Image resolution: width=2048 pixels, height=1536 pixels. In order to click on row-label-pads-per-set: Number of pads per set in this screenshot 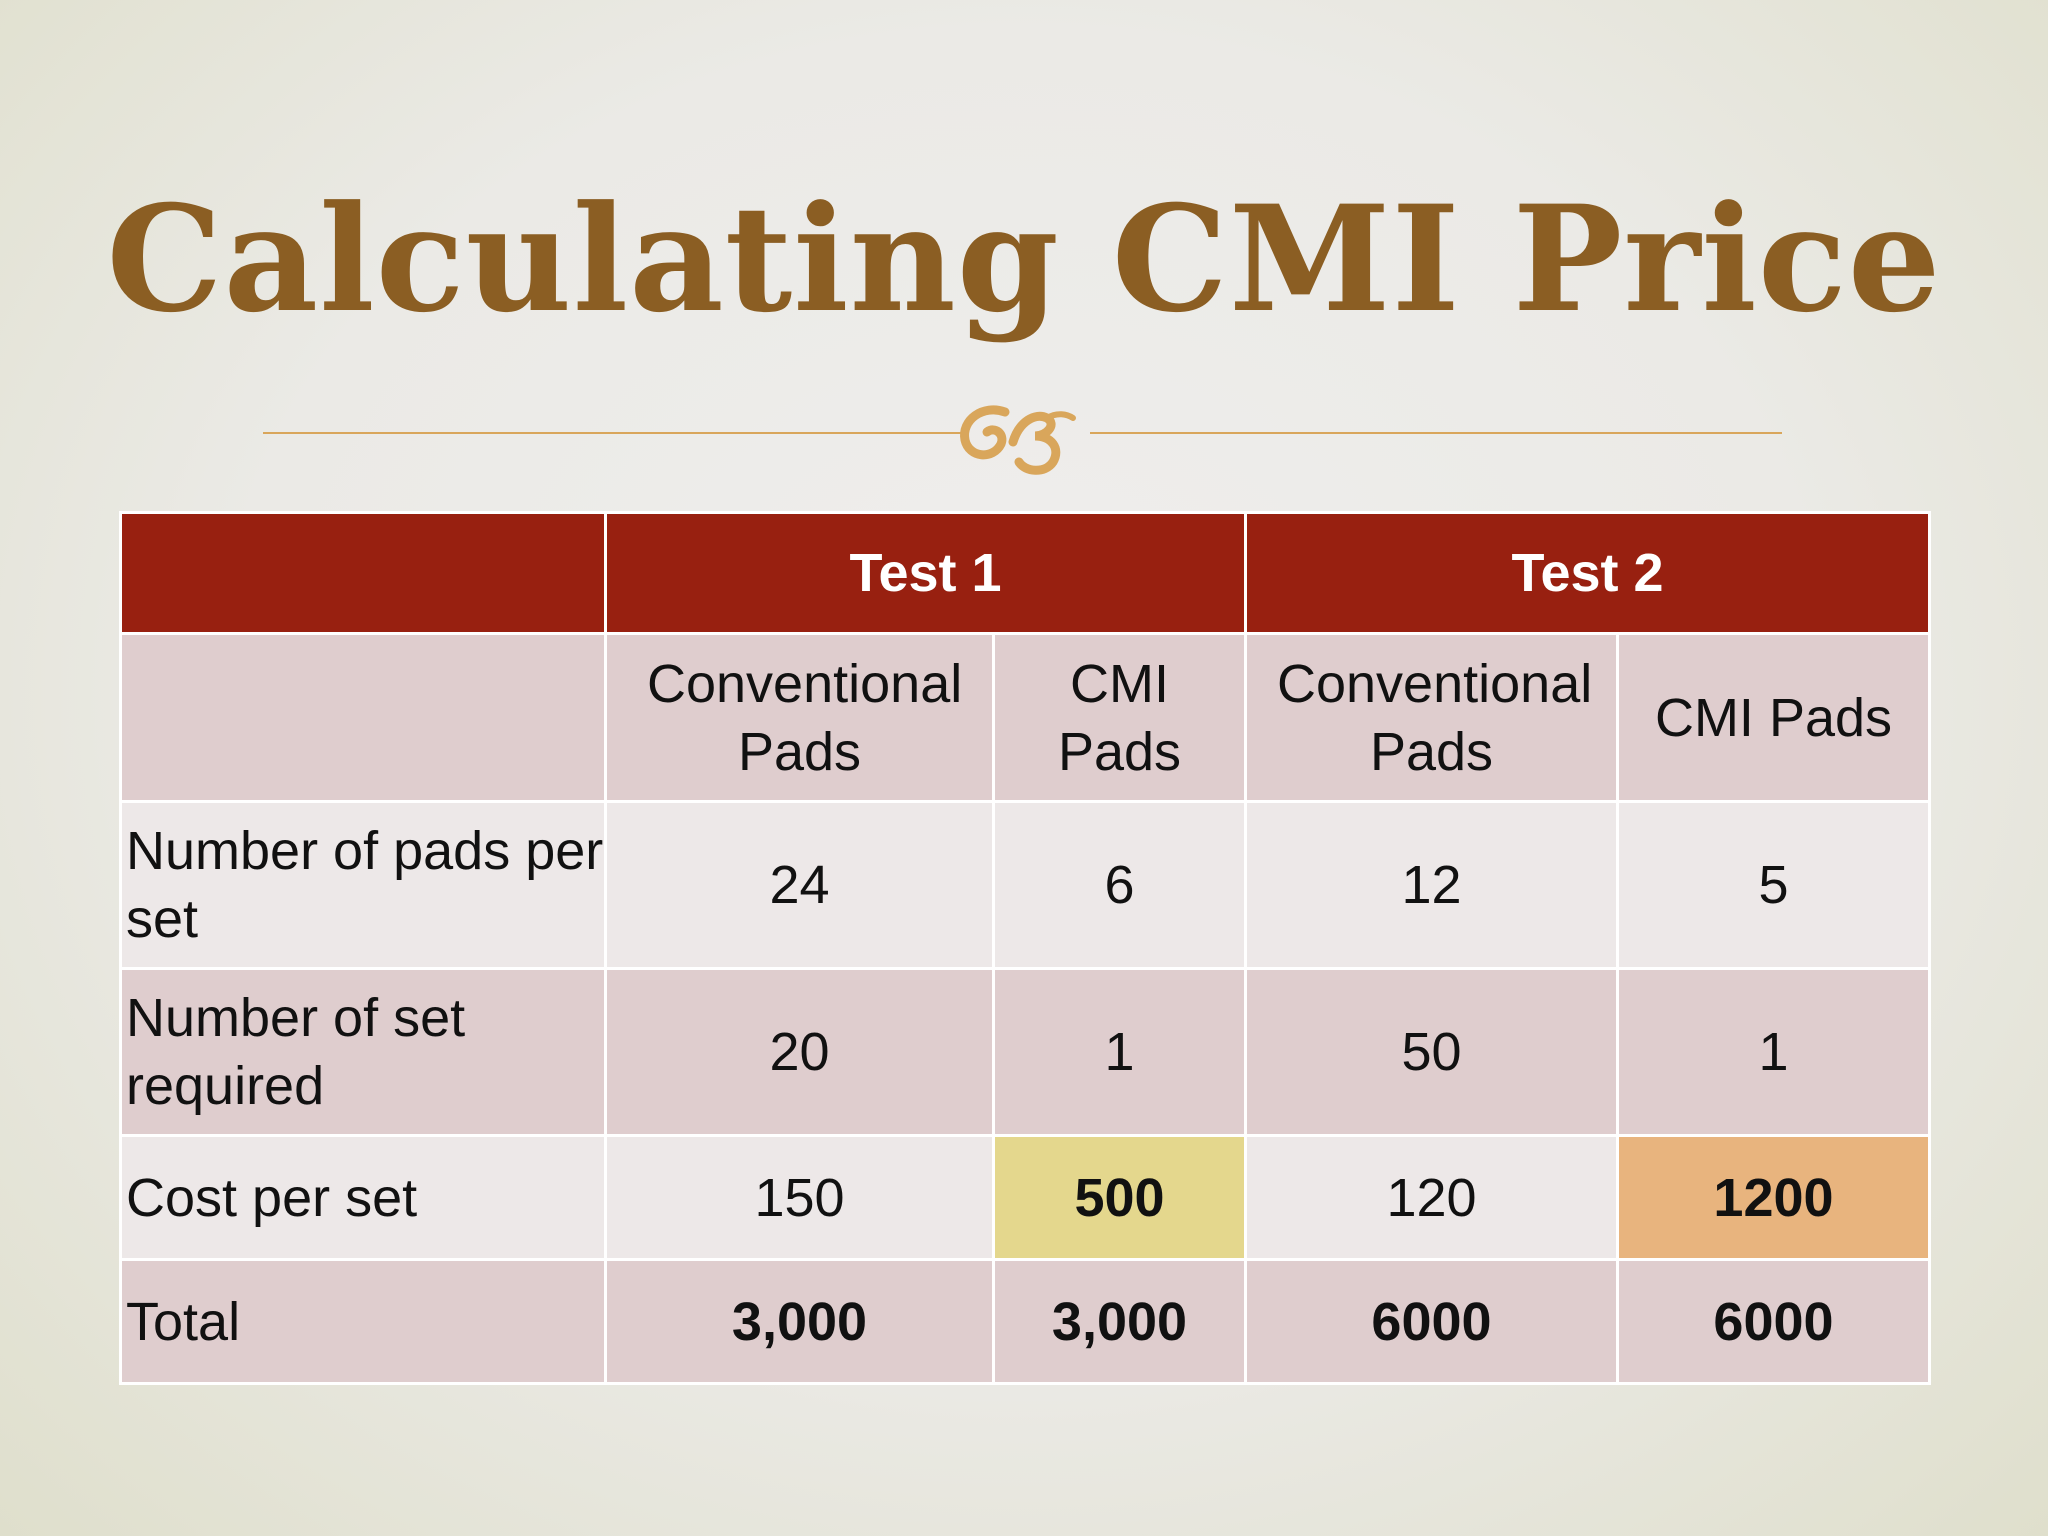, I will do `click(363, 885)`.